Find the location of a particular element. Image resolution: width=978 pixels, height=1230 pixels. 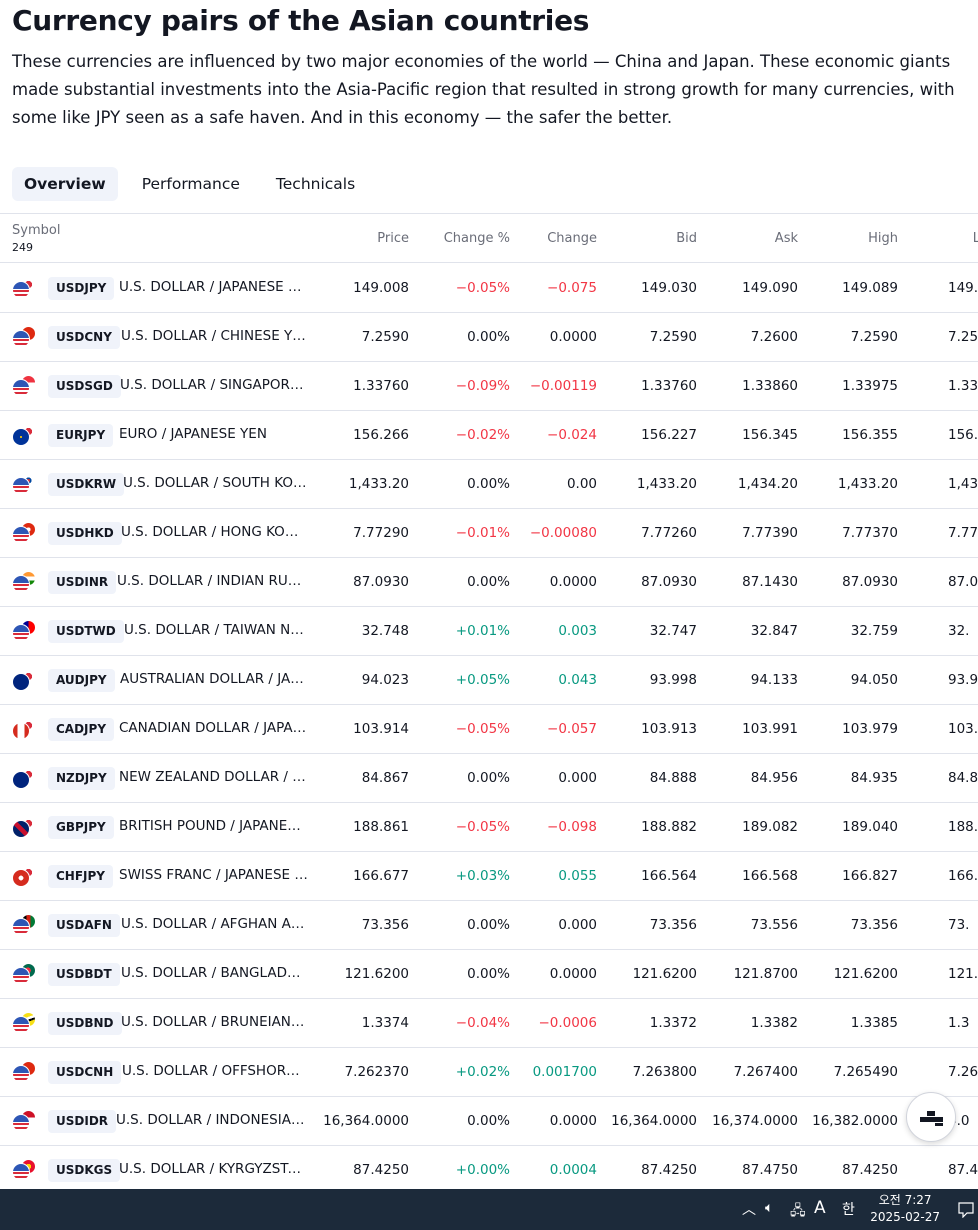

ch-cell: 0.001700 is located at coordinates (564, 1072).